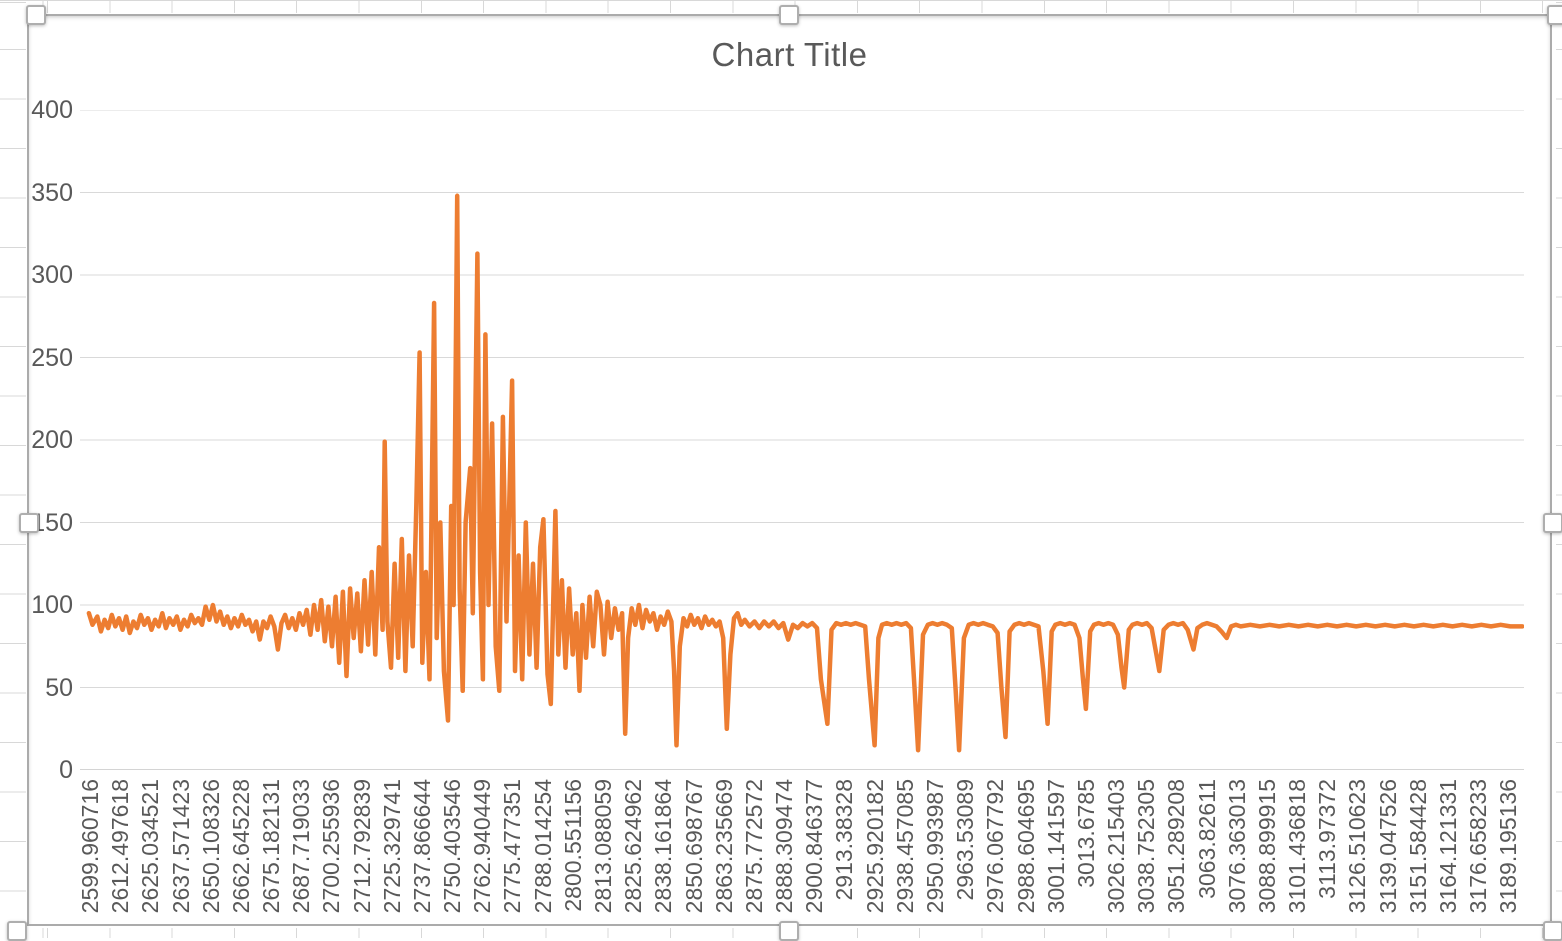 This screenshot has height=941, width=1562. What do you see at coordinates (150, 846) in the screenshot?
I see `x-axis-tick-label: 2625.034521` at bounding box center [150, 846].